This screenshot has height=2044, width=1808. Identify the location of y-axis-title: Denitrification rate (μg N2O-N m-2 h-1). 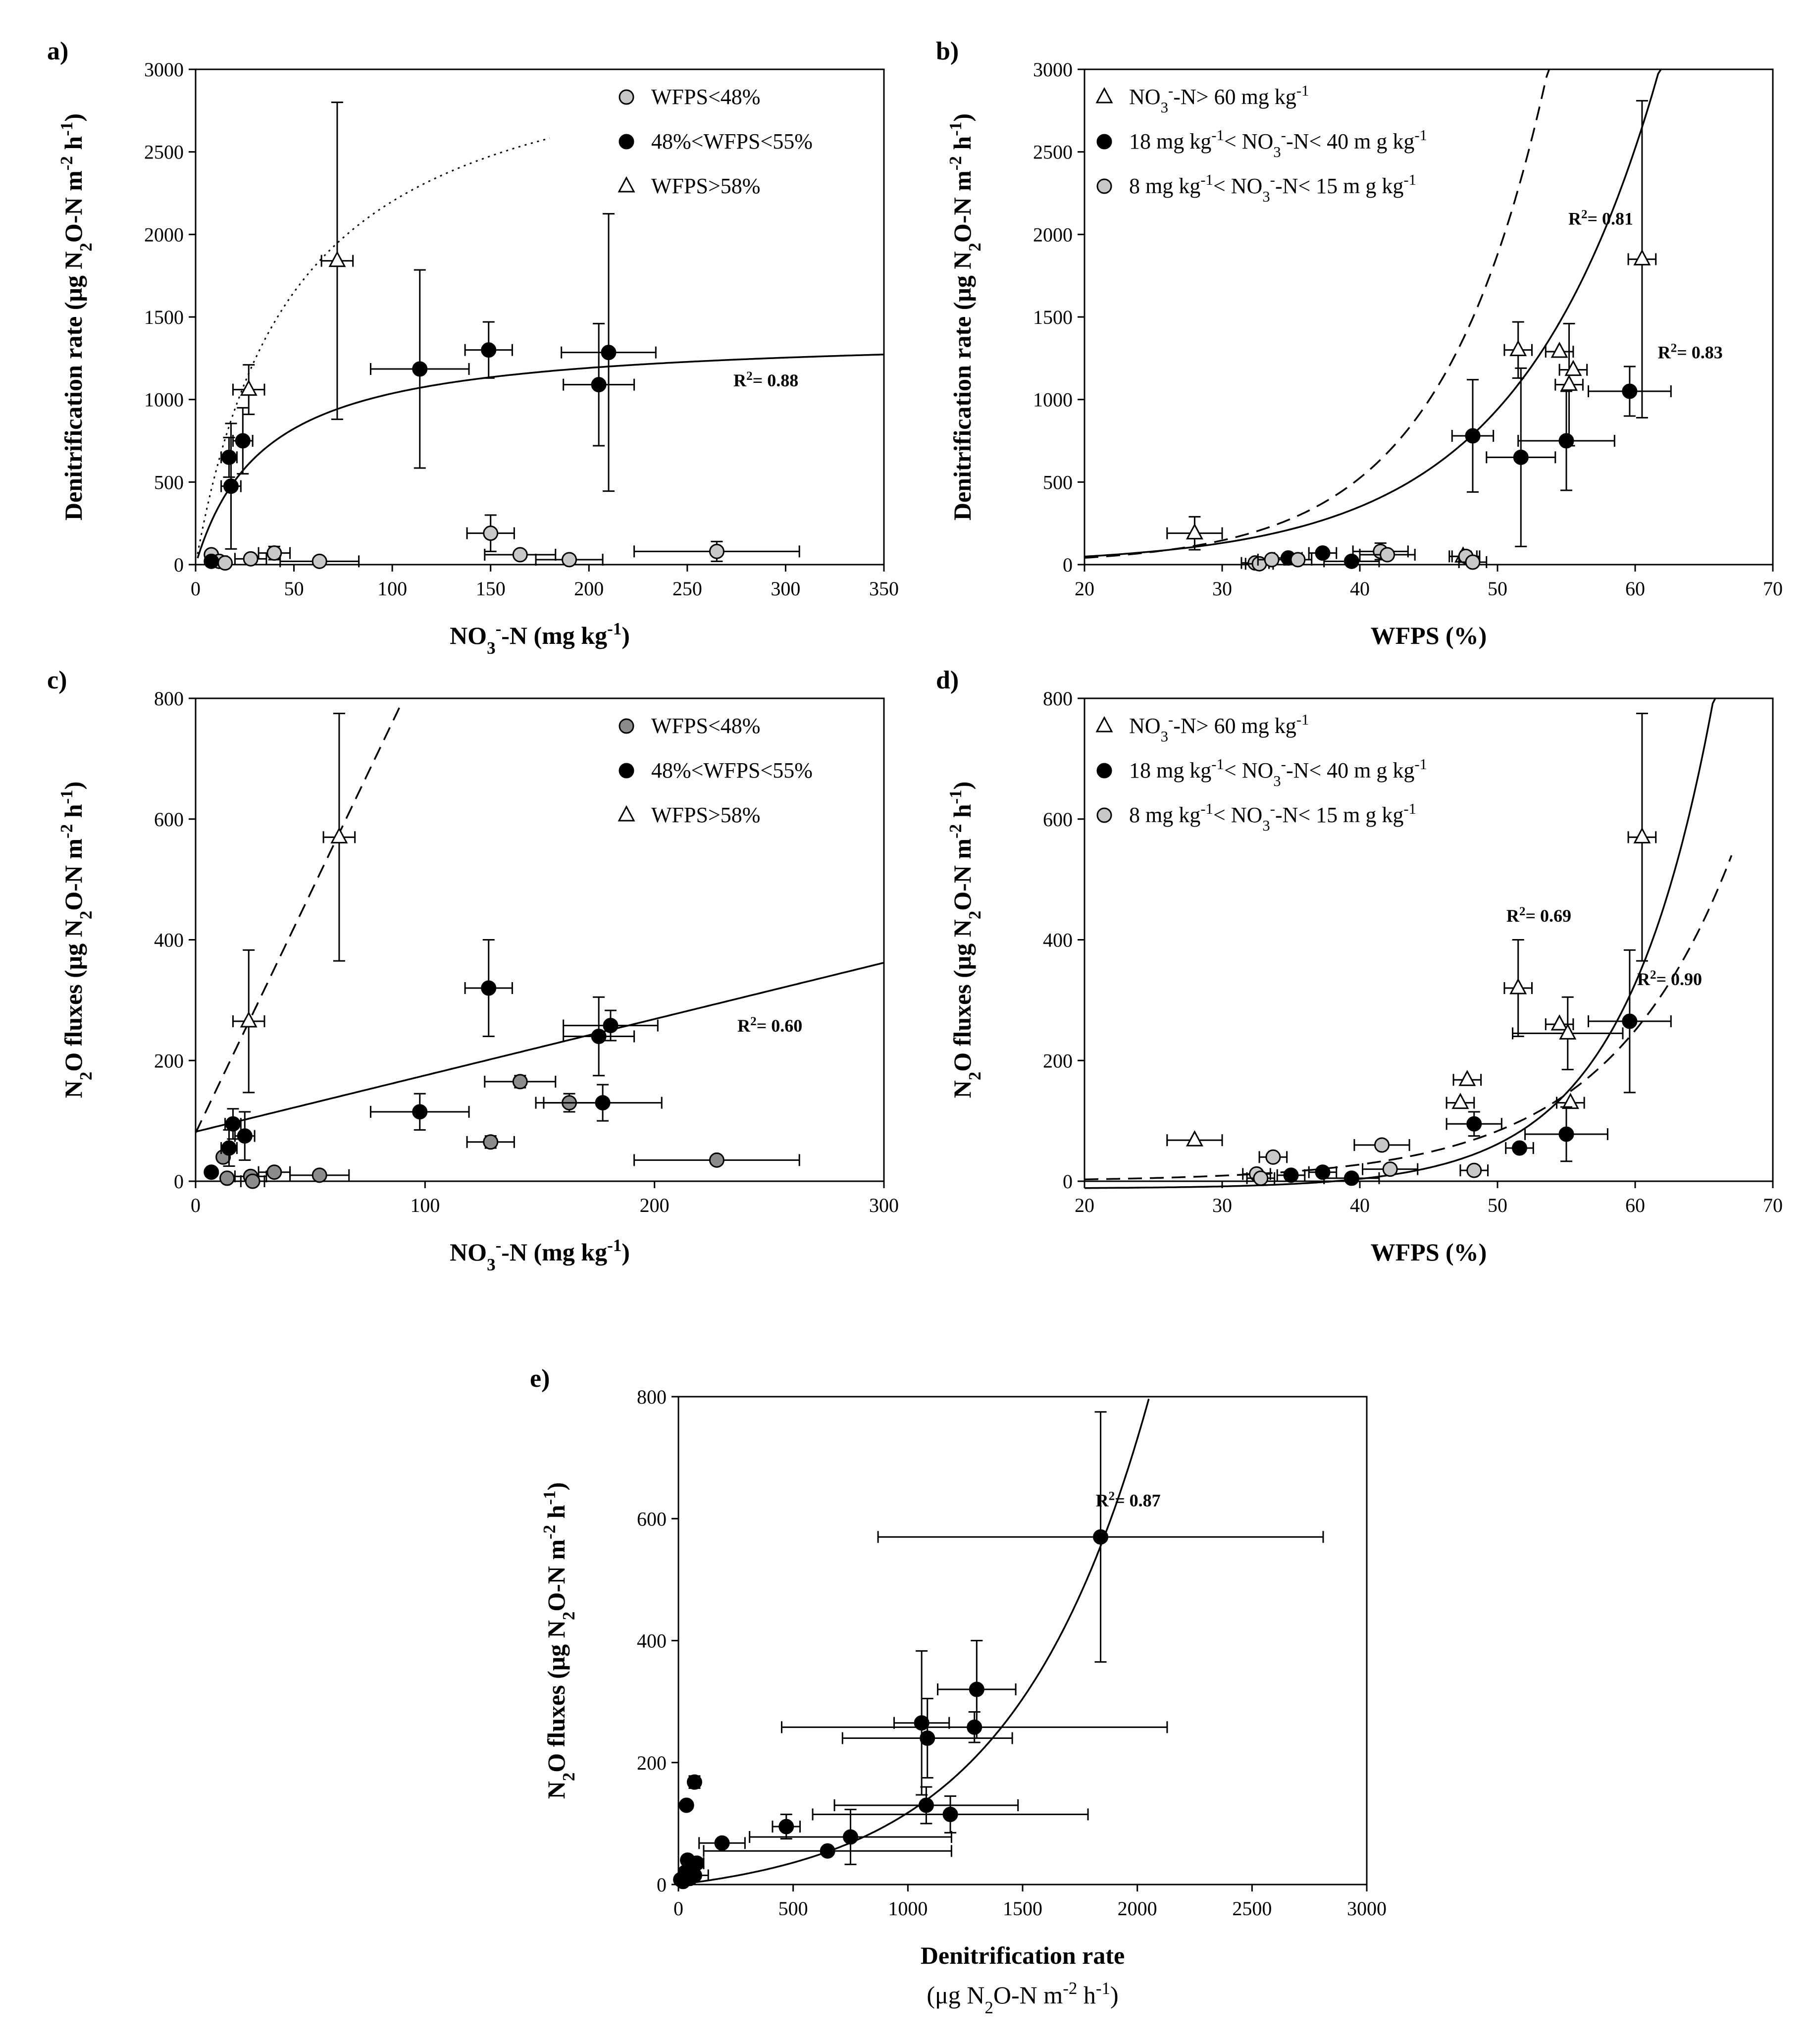
(965, 317).